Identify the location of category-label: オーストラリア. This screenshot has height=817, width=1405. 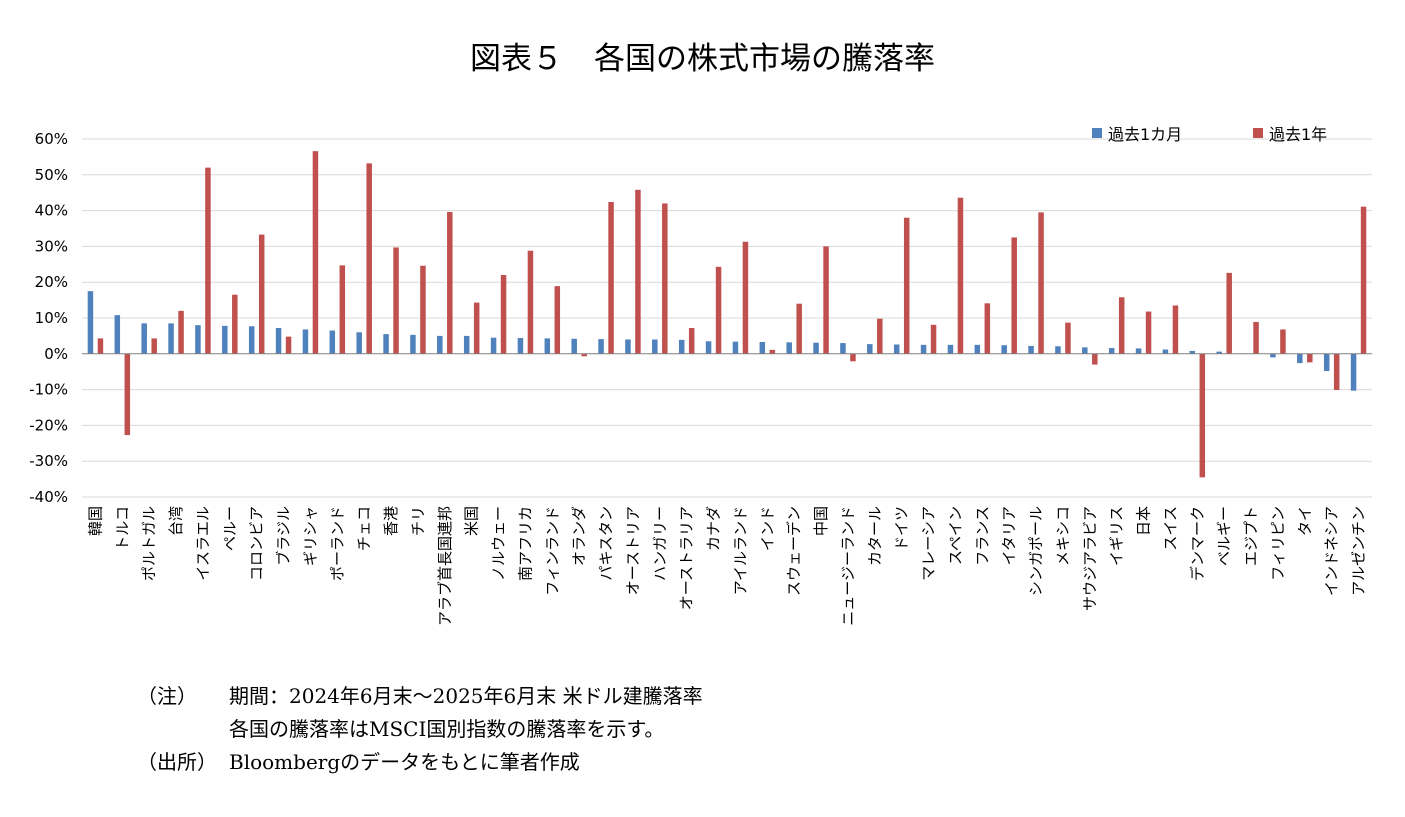
(687, 558).